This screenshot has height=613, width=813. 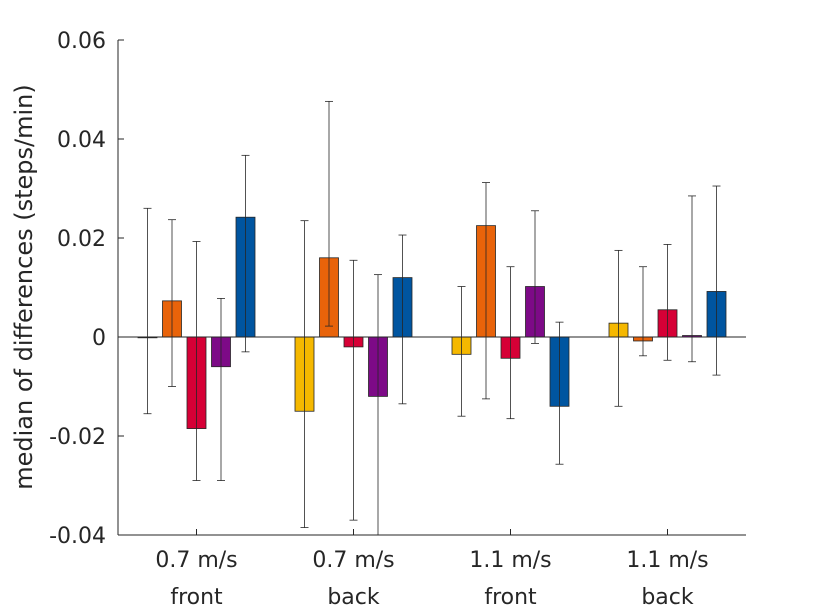 What do you see at coordinates (99, 338) in the screenshot?
I see `y-tick-label: 0` at bounding box center [99, 338].